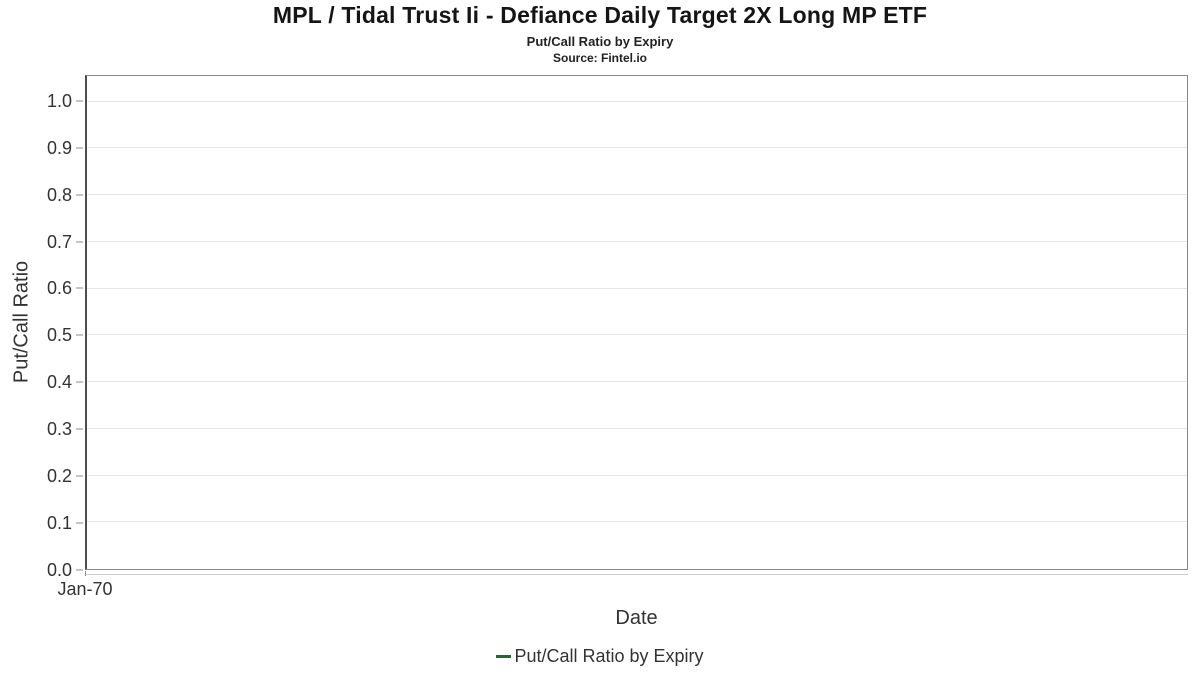 This screenshot has height=675, width=1200. What do you see at coordinates (59, 476) in the screenshot?
I see `y-tick-label: 0.2` at bounding box center [59, 476].